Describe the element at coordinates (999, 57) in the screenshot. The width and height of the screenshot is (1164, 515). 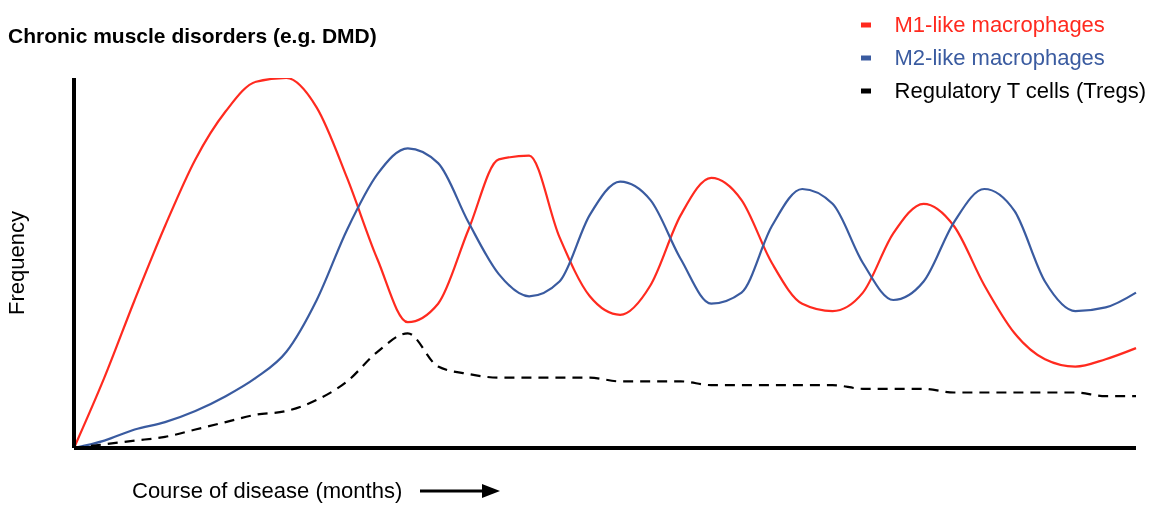
I see `legend-label: M2-like macrophages` at that location.